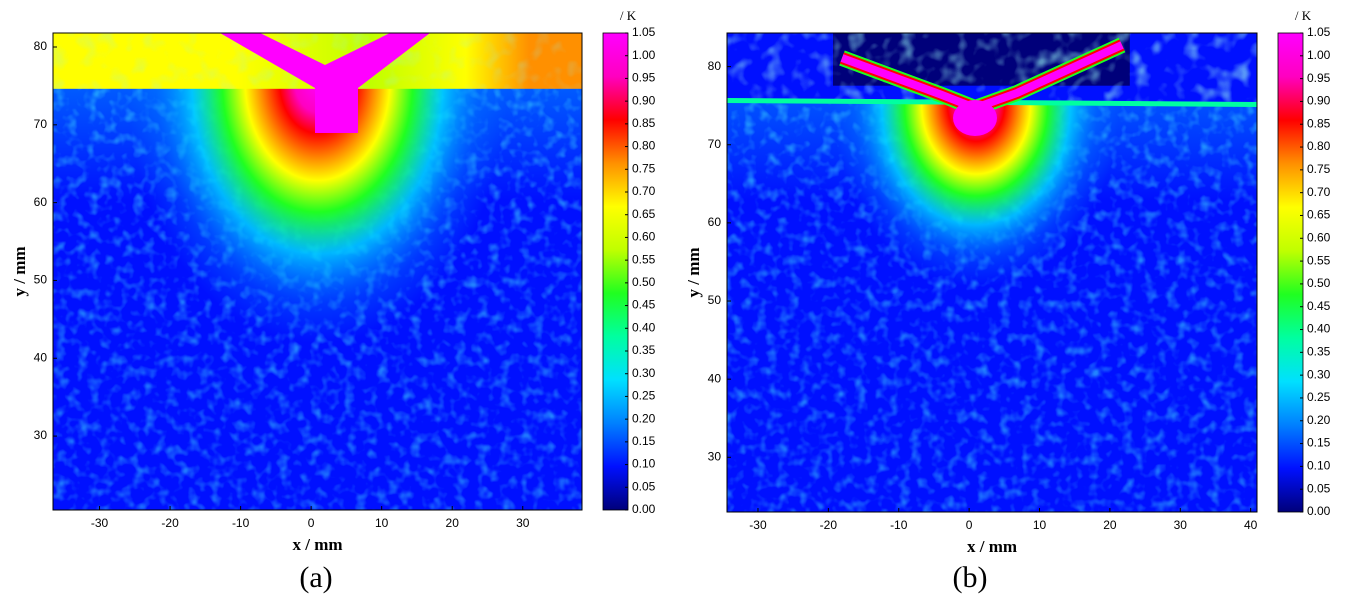  I want to click on probe-tip, so click(975, 118).